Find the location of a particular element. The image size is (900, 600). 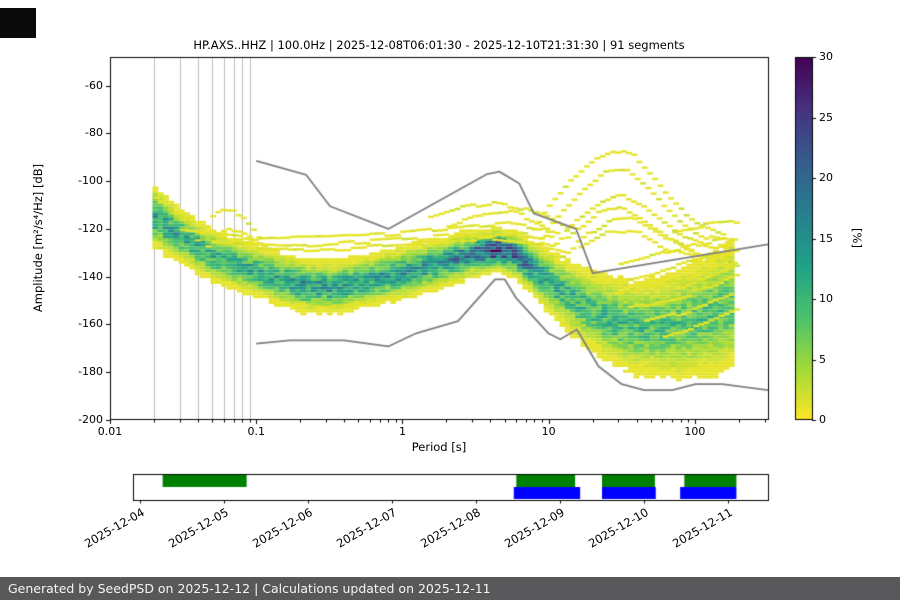

colorbar-tick-label: 20 is located at coordinates (826, 177).